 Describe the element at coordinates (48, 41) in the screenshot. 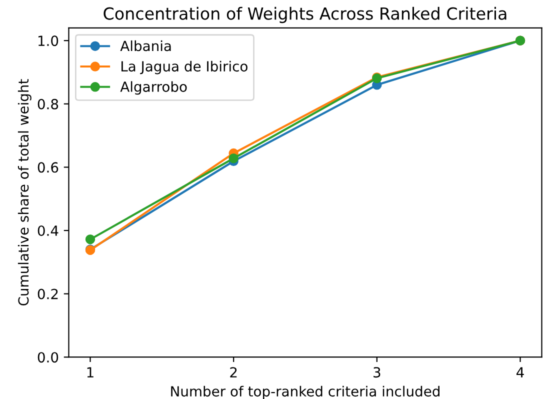

I see `y-tick-label: 1.0` at that location.